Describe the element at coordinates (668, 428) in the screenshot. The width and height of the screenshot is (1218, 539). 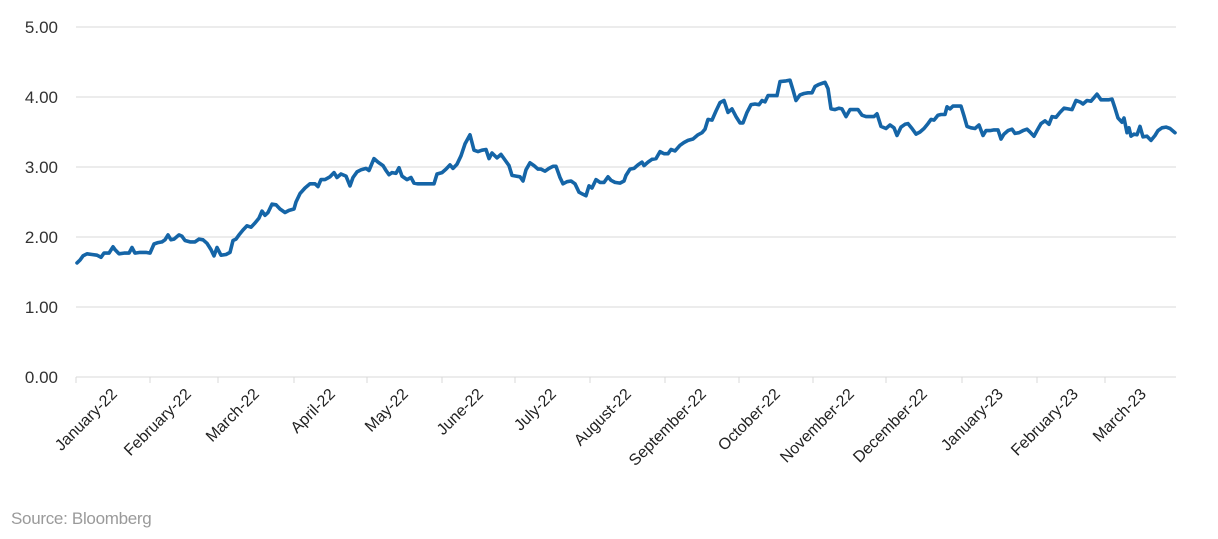
I see `x-tick-label: September-22` at that location.